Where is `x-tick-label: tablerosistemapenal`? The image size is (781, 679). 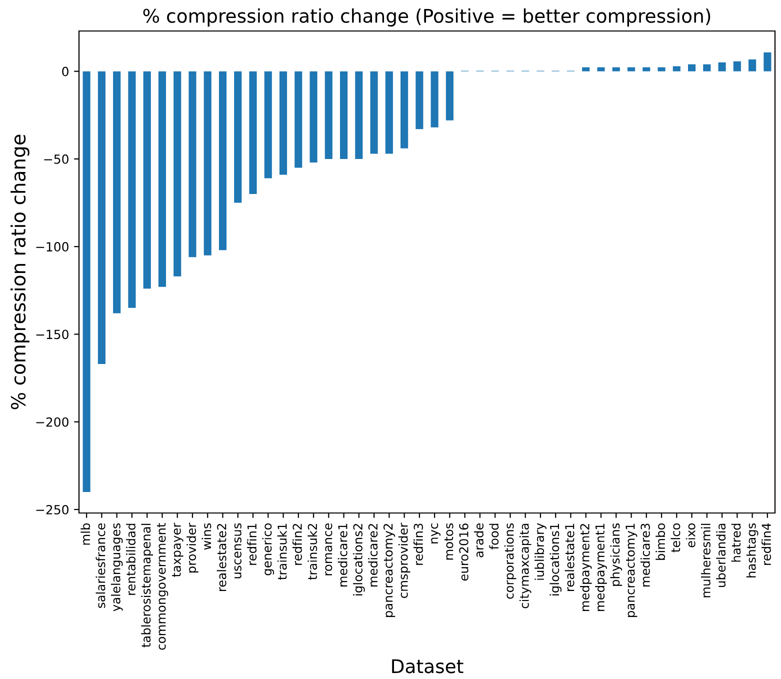 x-tick-label: tablerosistemapenal is located at coordinates (147, 586).